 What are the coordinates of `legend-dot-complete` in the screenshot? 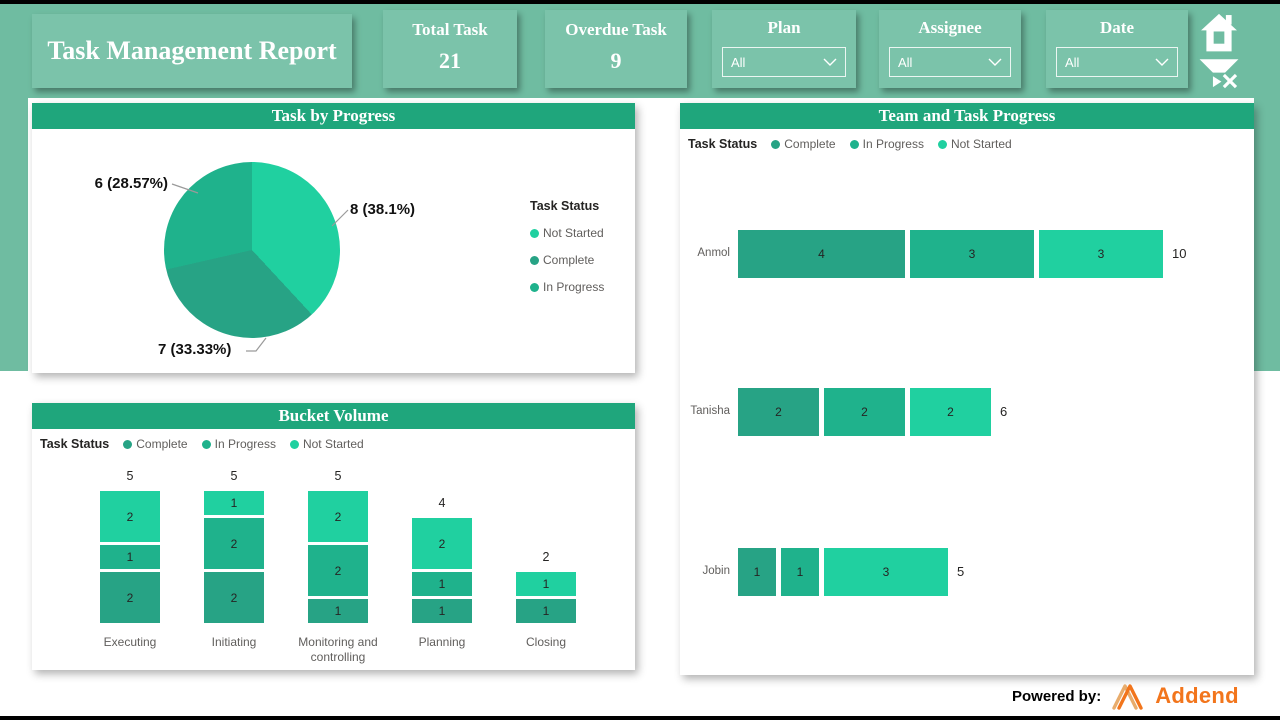 It's located at (776, 144).